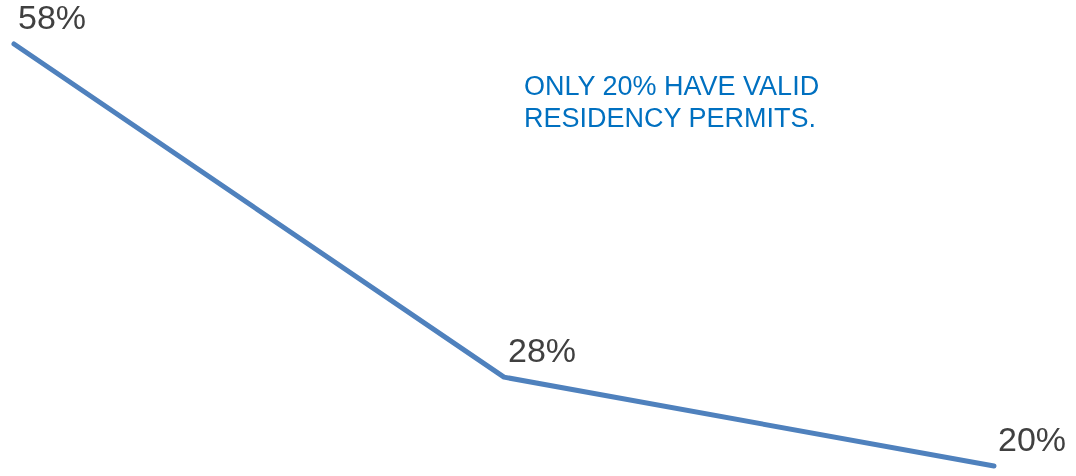  I want to click on data-label: 28%, so click(542, 350).